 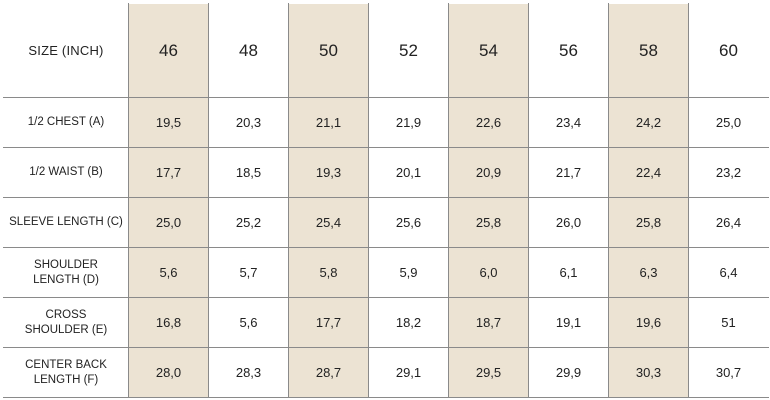 What do you see at coordinates (328, 372) in the screenshot?
I see `table-cell: 28,7` at bounding box center [328, 372].